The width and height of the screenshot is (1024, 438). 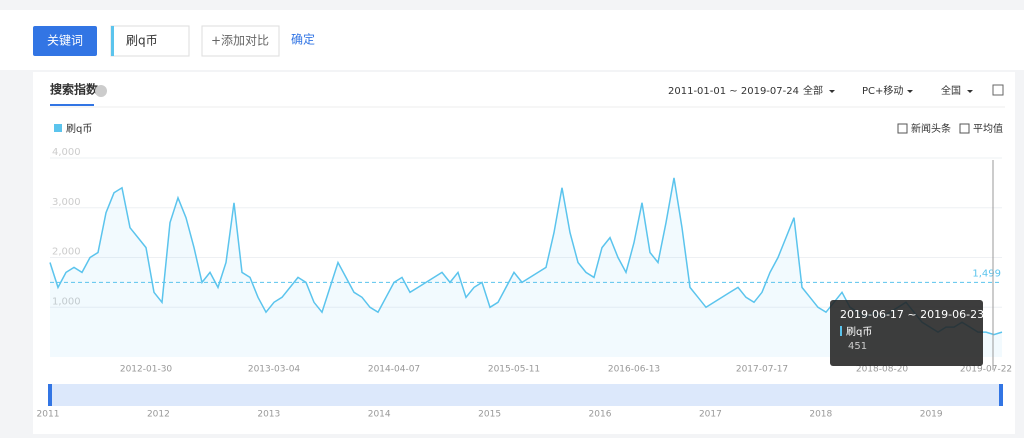 What do you see at coordinates (526, 395) in the screenshot?
I see `range-slider` at bounding box center [526, 395].